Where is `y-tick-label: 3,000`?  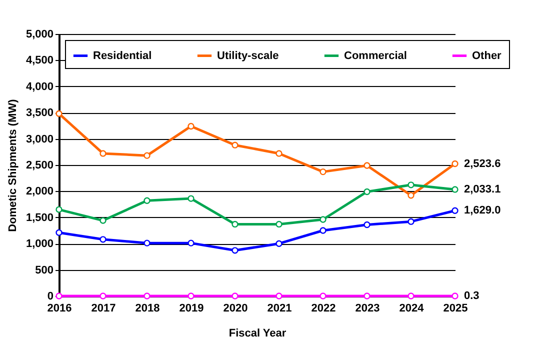
y-tick-label: 3,000 is located at coordinates (40, 139).